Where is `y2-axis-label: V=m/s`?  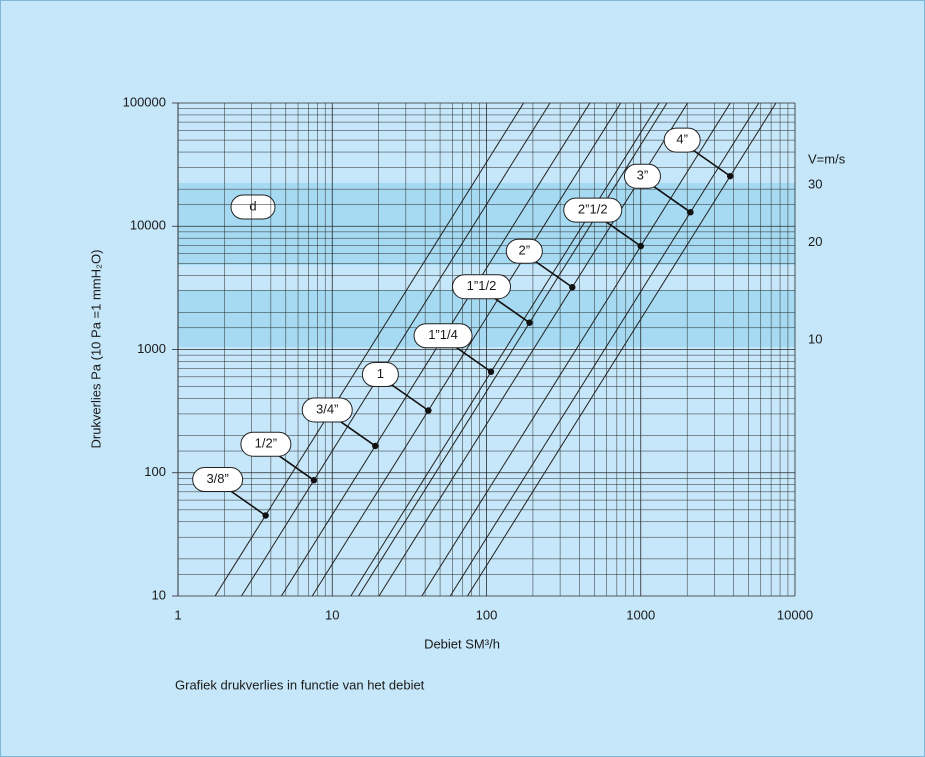
y2-axis-label: V=m/s is located at coordinates (827, 158).